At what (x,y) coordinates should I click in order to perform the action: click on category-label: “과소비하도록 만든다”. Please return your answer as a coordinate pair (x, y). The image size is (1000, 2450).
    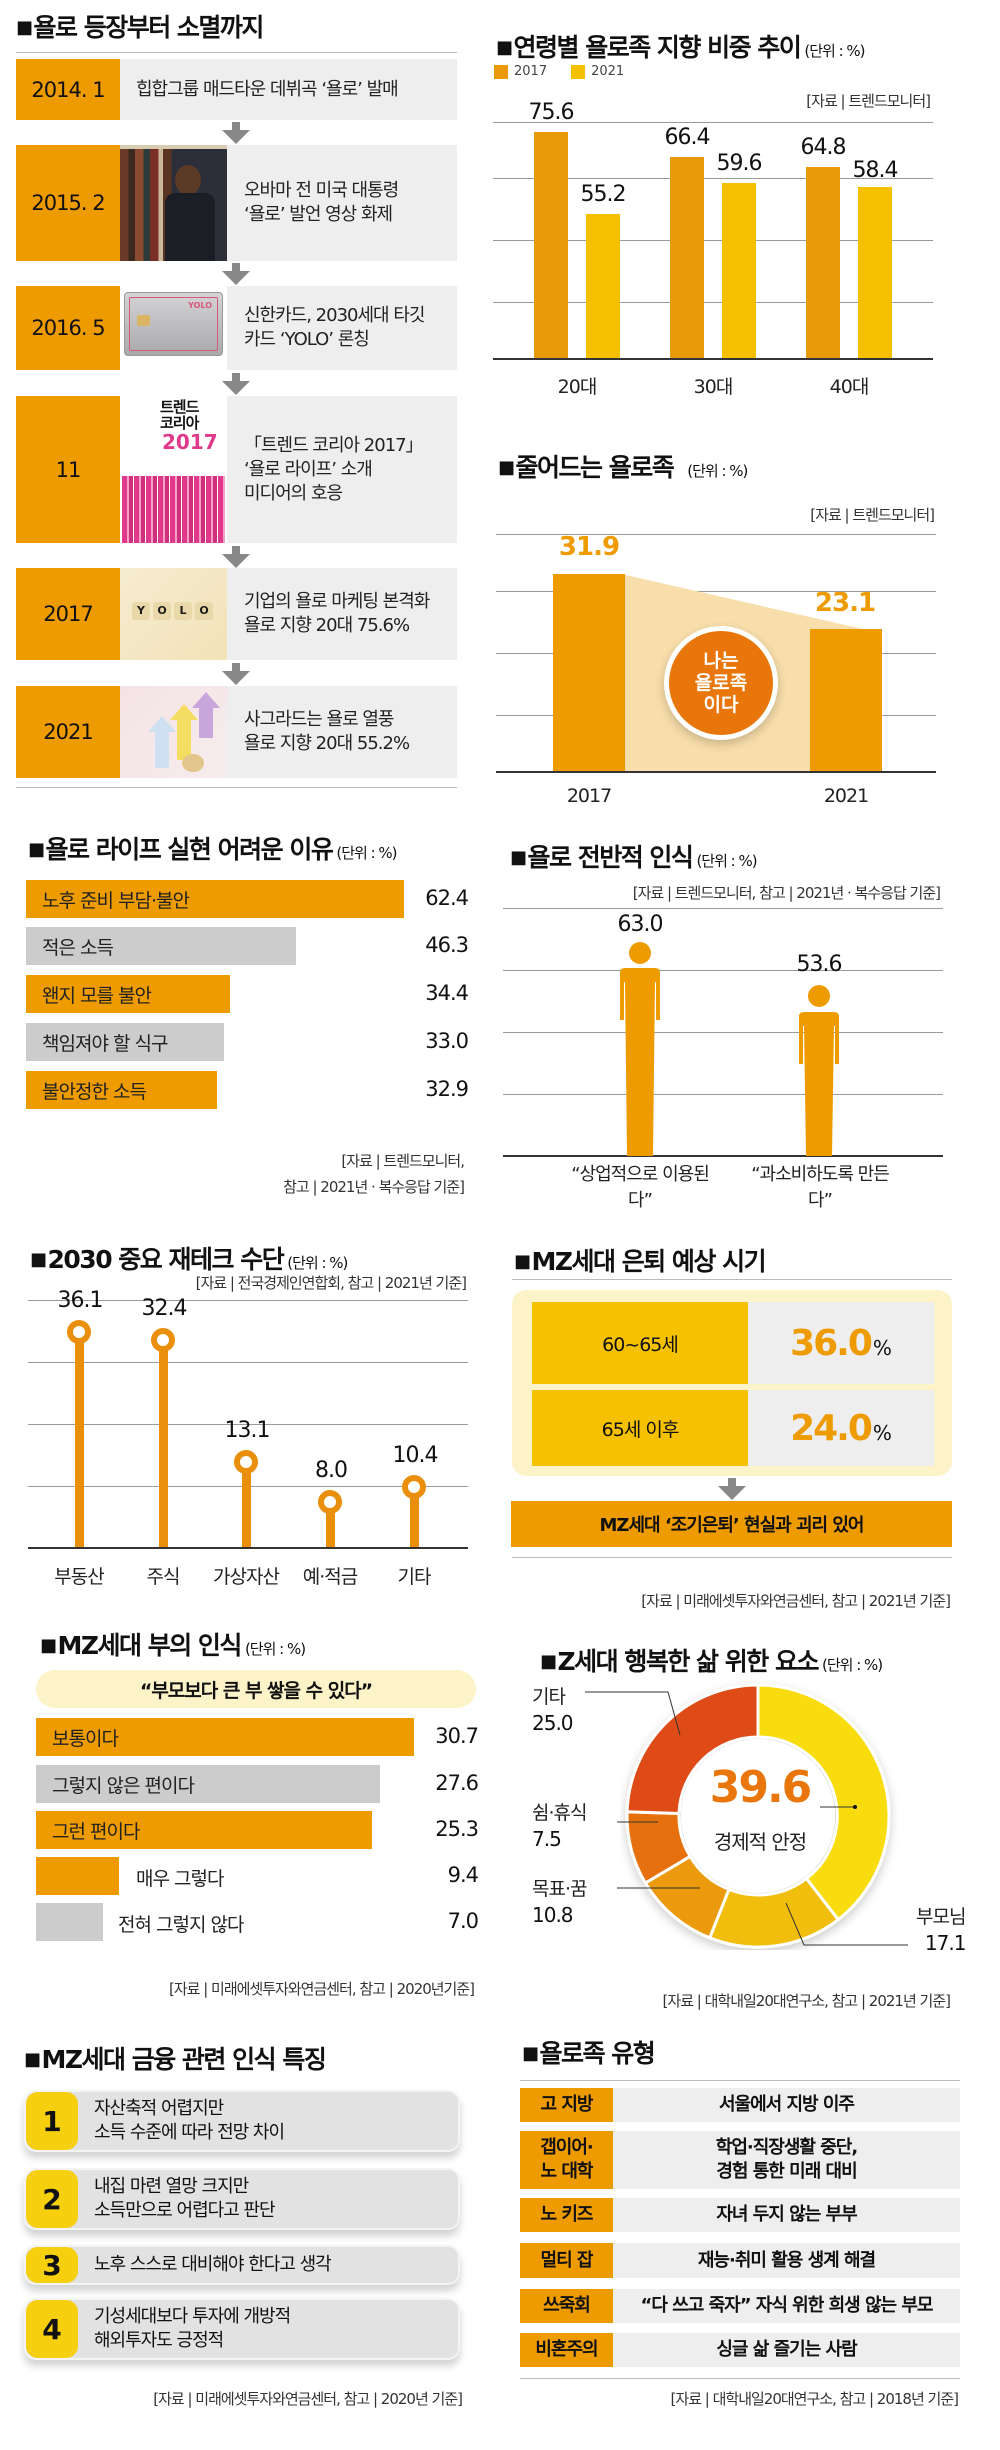
    Looking at the image, I should click on (820, 1187).